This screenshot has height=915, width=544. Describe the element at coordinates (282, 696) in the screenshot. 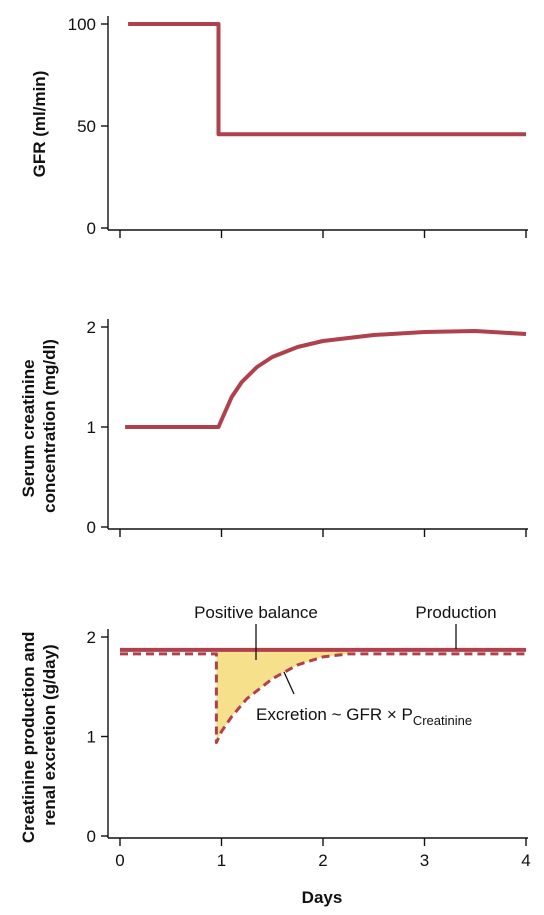

I see `positive-balance-area` at that location.